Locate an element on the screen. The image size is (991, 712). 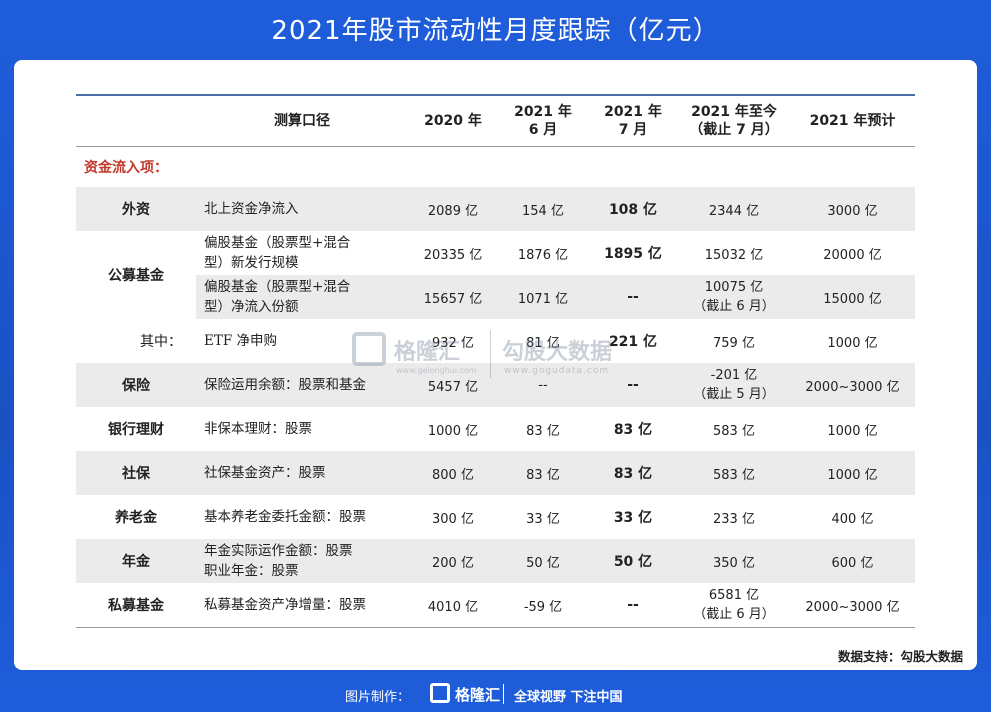
page-title: 2021年股市流动性月度跟踪（亿元） is located at coordinates (495, 31).